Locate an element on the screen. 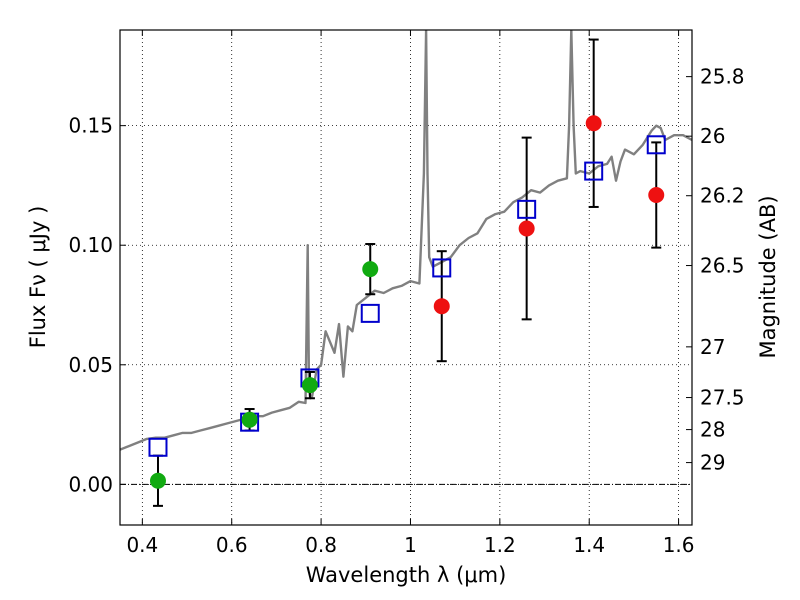 The image size is (800, 600). mag-tick-label: 28 is located at coordinates (712, 430).